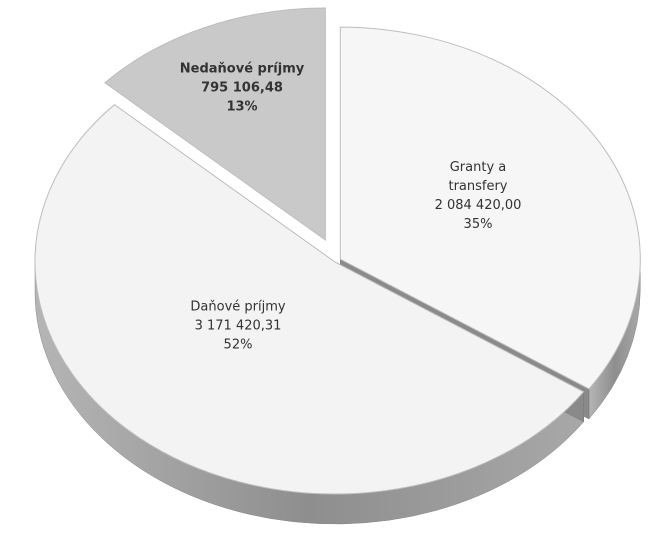 The width and height of the screenshot is (655, 553). I want to click on slice-label: Granty a transfery 2 084 420,00 35%, so click(478, 196).